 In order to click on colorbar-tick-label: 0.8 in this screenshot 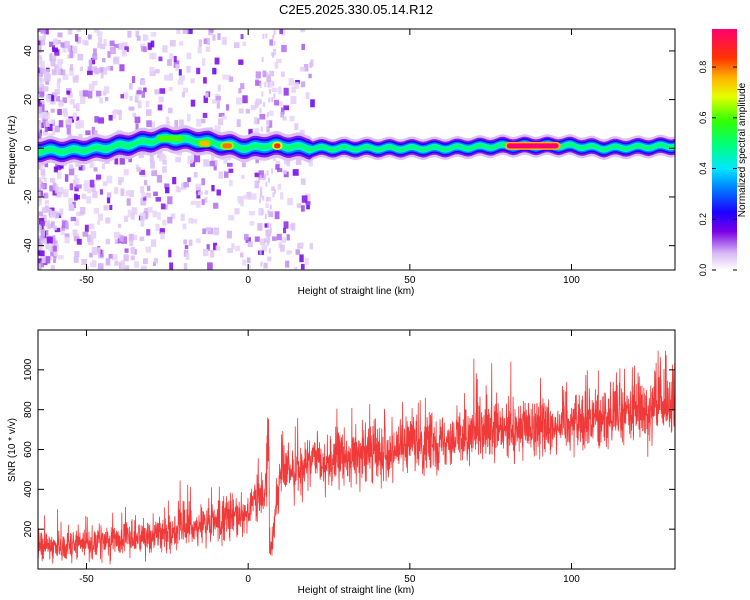, I will do `click(703, 67)`.